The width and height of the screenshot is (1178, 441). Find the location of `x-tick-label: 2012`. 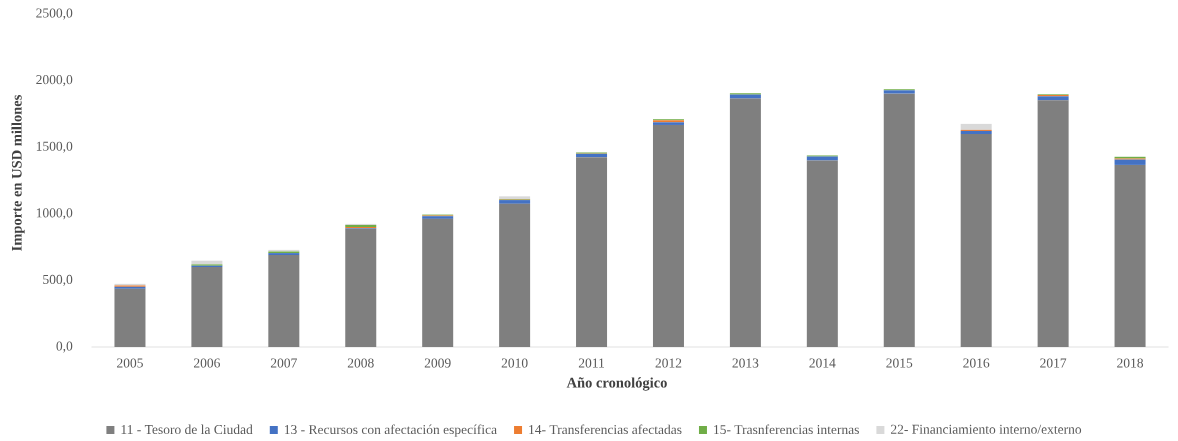

x-tick-label: 2012 is located at coordinates (668, 363).